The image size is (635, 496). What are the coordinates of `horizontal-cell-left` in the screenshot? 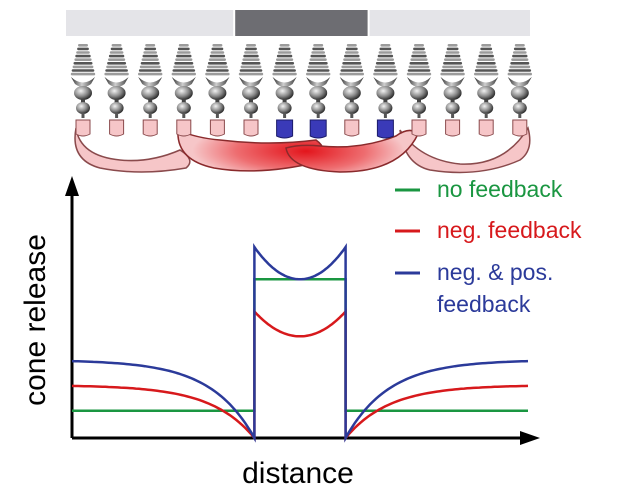 It's located at (132, 150).